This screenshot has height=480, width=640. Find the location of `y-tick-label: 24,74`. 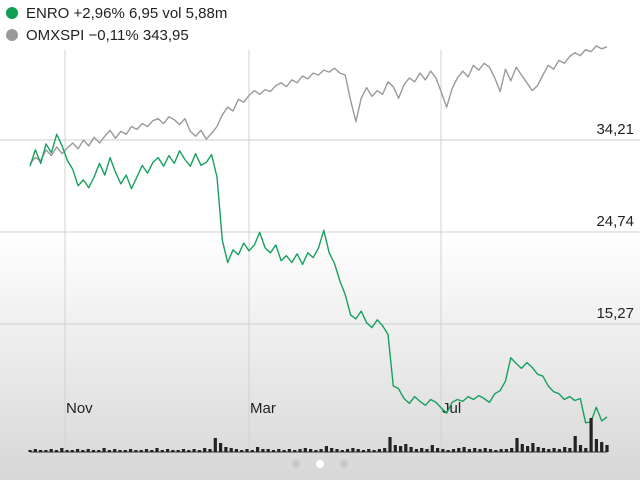

y-tick-label: 24,74 is located at coordinates (615, 221).